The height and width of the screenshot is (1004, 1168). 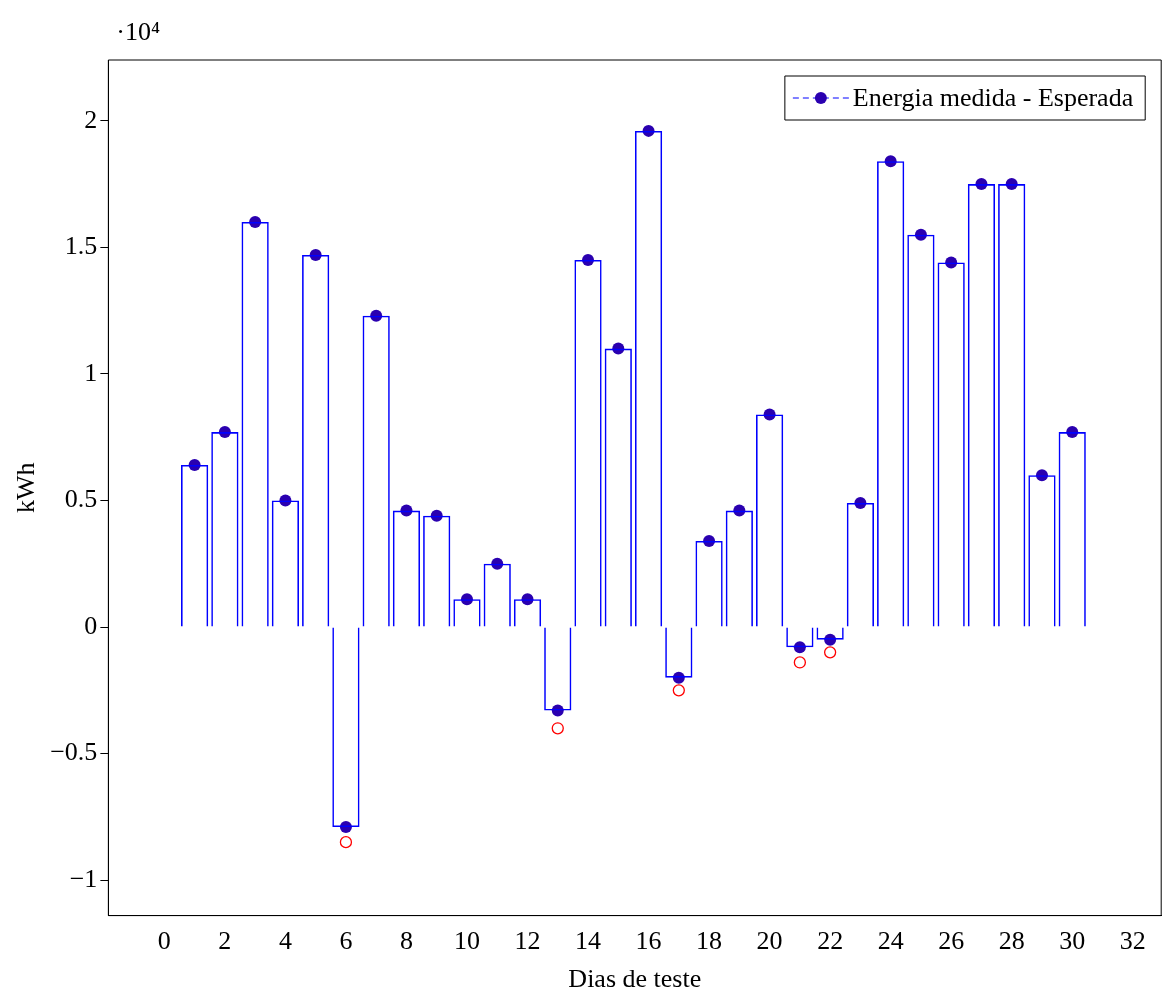 What do you see at coordinates (406, 941) in the screenshot?
I see `x-tick-label: 8` at bounding box center [406, 941].